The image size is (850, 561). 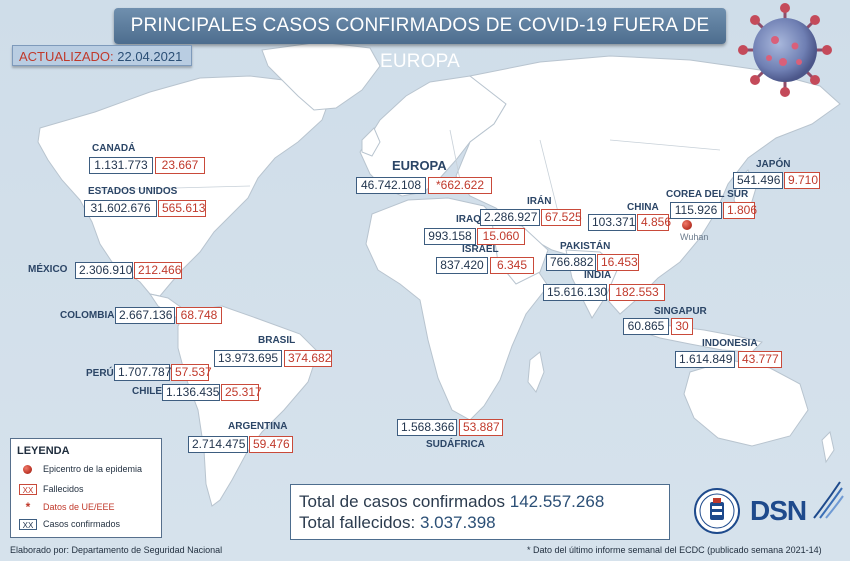 What do you see at coordinates (191, 392) in the screenshot?
I see `confirmed-chile: 1.136.435` at bounding box center [191, 392].